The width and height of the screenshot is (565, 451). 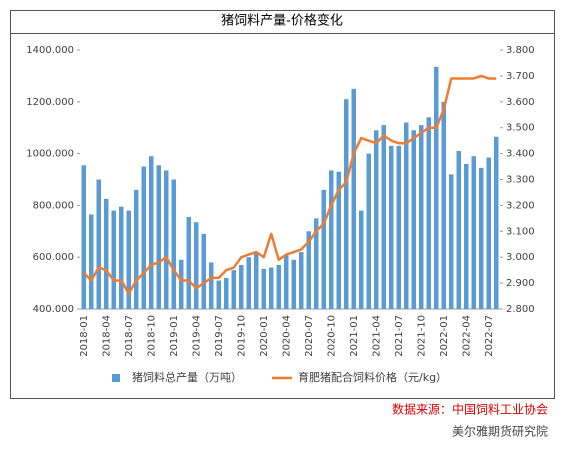 What do you see at coordinates (116, 378) in the screenshot?
I see `legend-swatch` at bounding box center [116, 378].